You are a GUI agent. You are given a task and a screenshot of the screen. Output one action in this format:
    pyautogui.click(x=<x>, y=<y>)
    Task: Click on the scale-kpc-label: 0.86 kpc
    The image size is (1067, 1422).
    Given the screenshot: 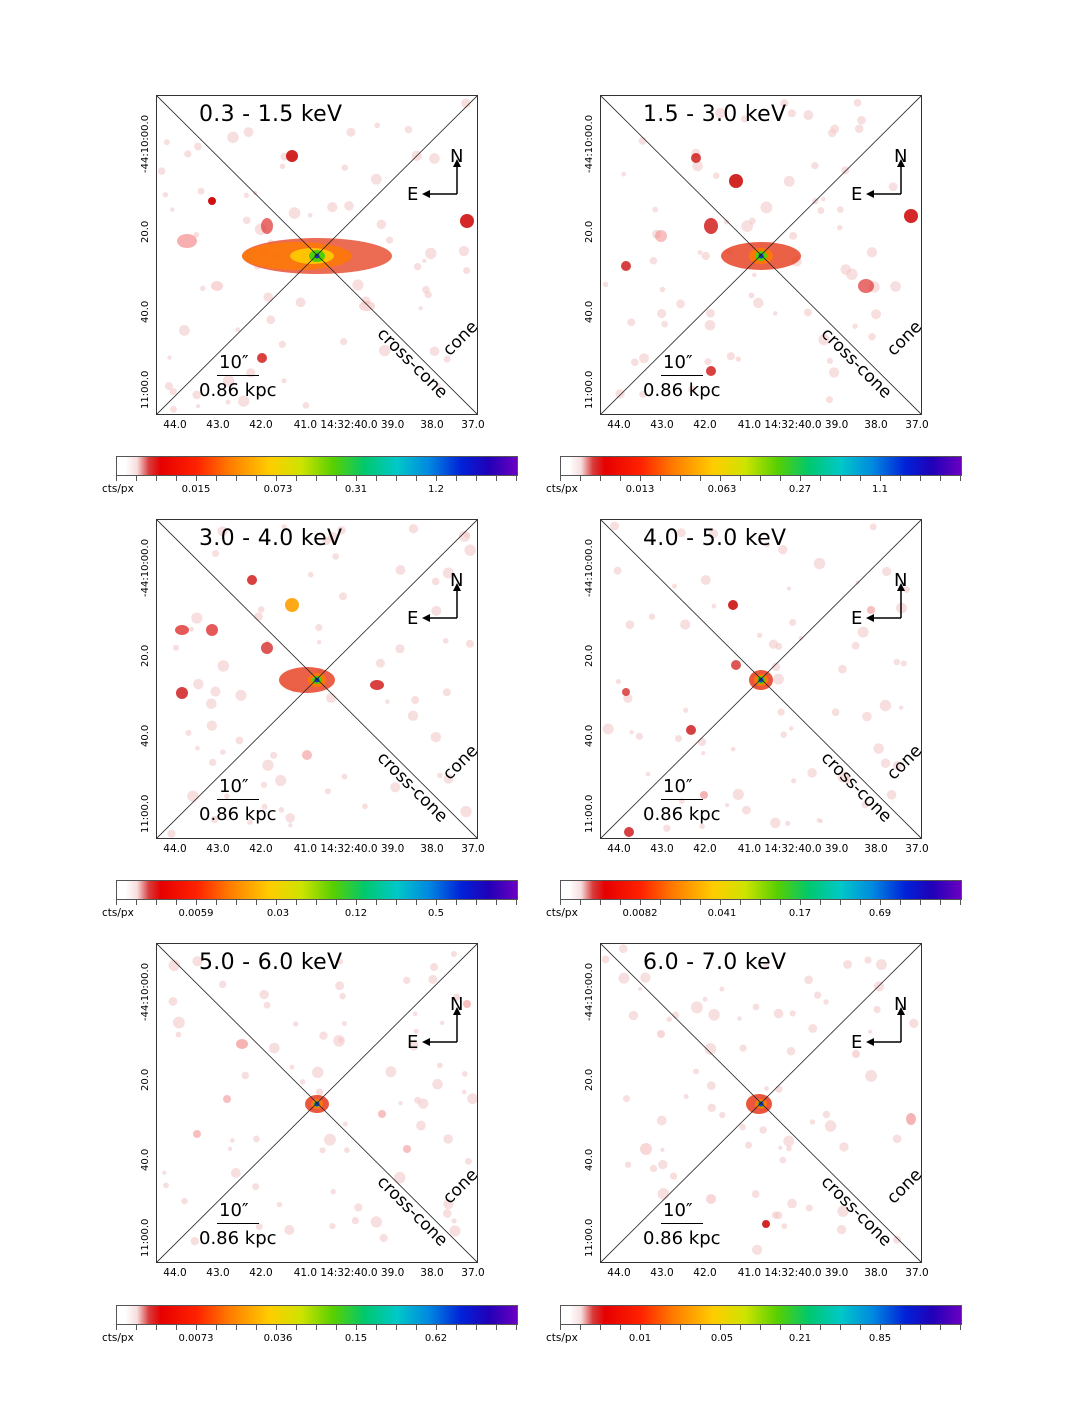 What is the action you would take?
    pyautogui.click(x=682, y=1238)
    